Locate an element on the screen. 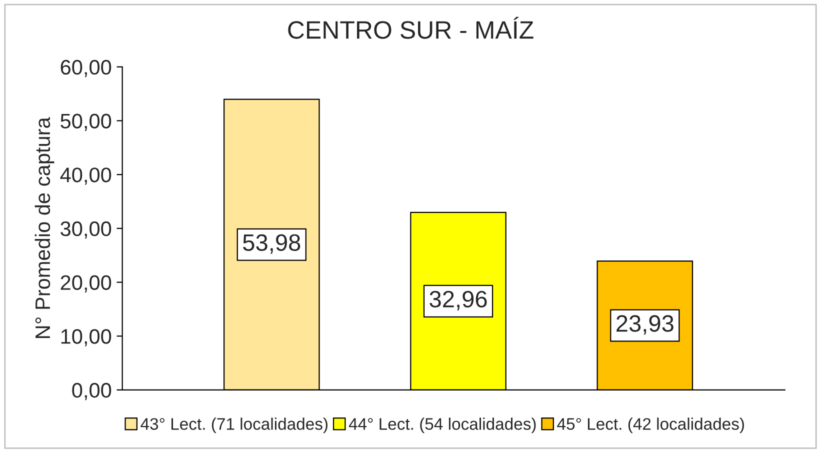 This screenshot has height=455, width=821. data-label: 53,98 is located at coordinates (271, 244).